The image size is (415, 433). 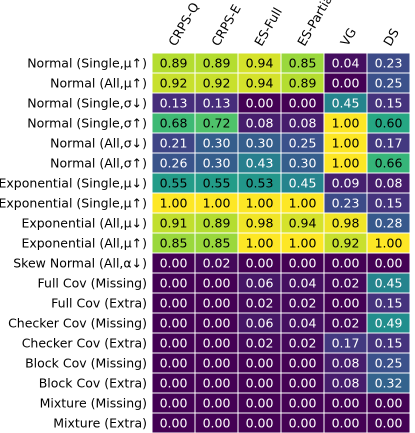 I want to click on cell-value: 0.94, so click(x=303, y=223).